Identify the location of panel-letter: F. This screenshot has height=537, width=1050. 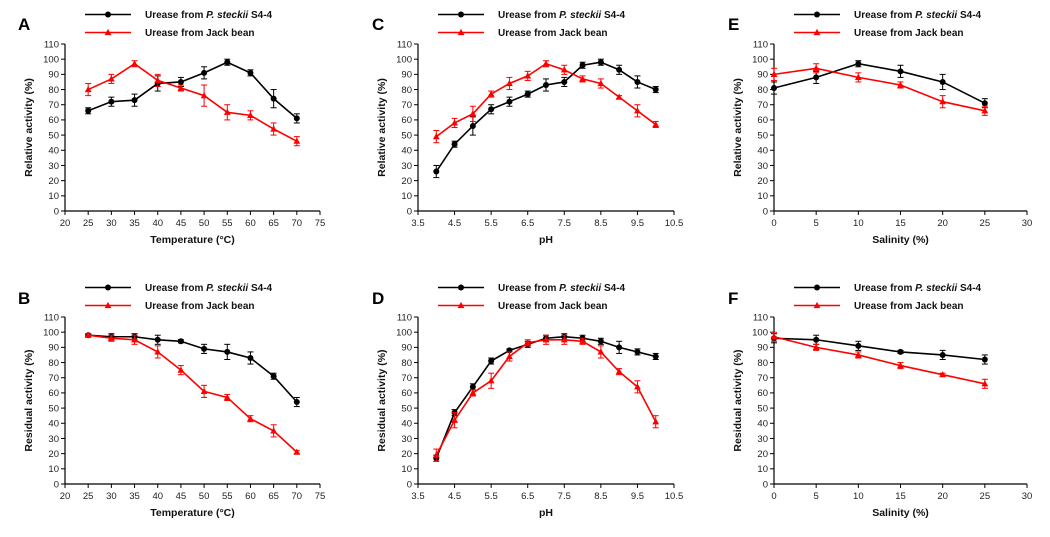
(733, 298).